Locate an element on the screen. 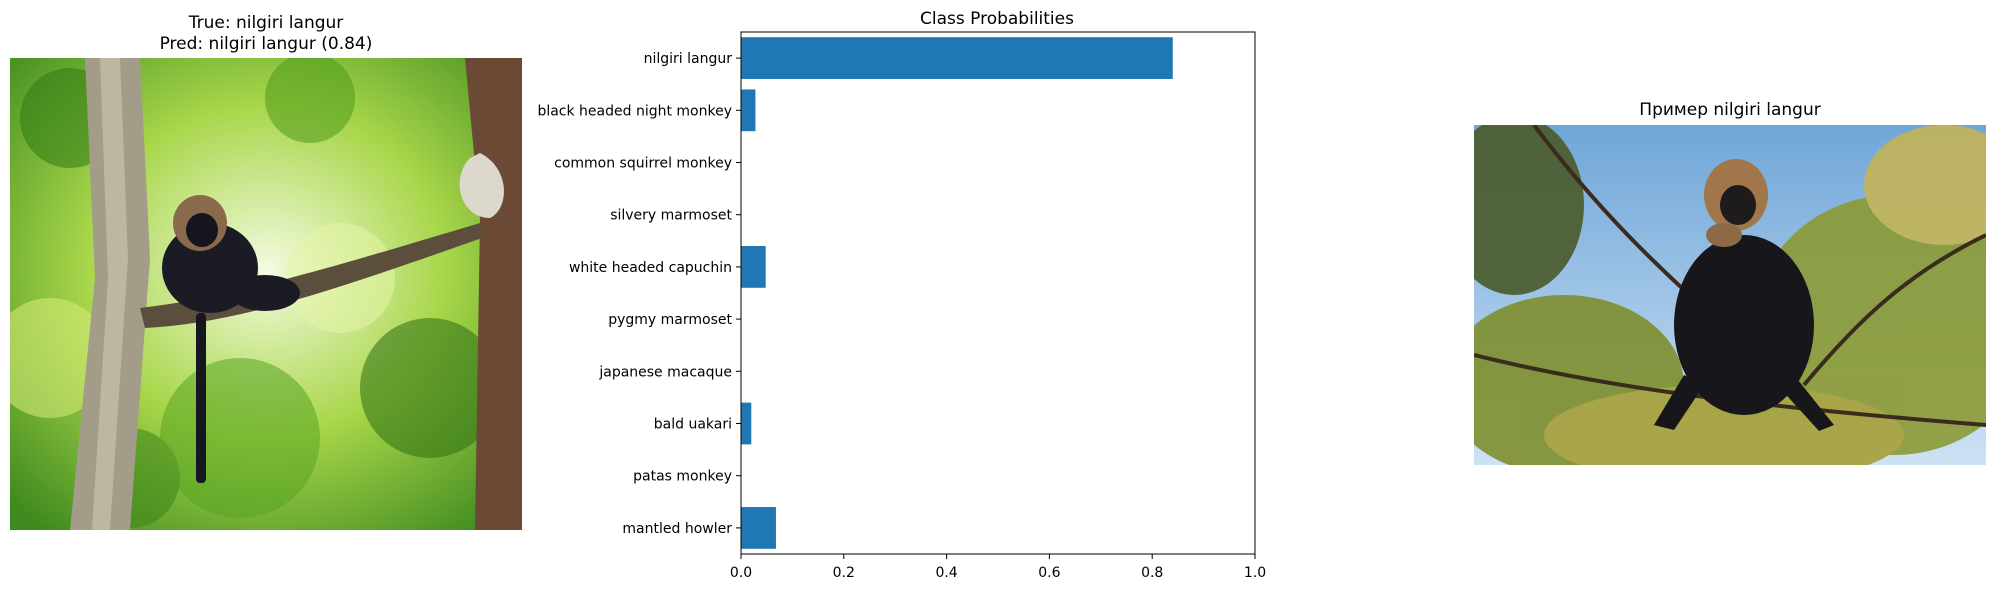  y-tick-label: white headed capuchin is located at coordinates (650, 268).